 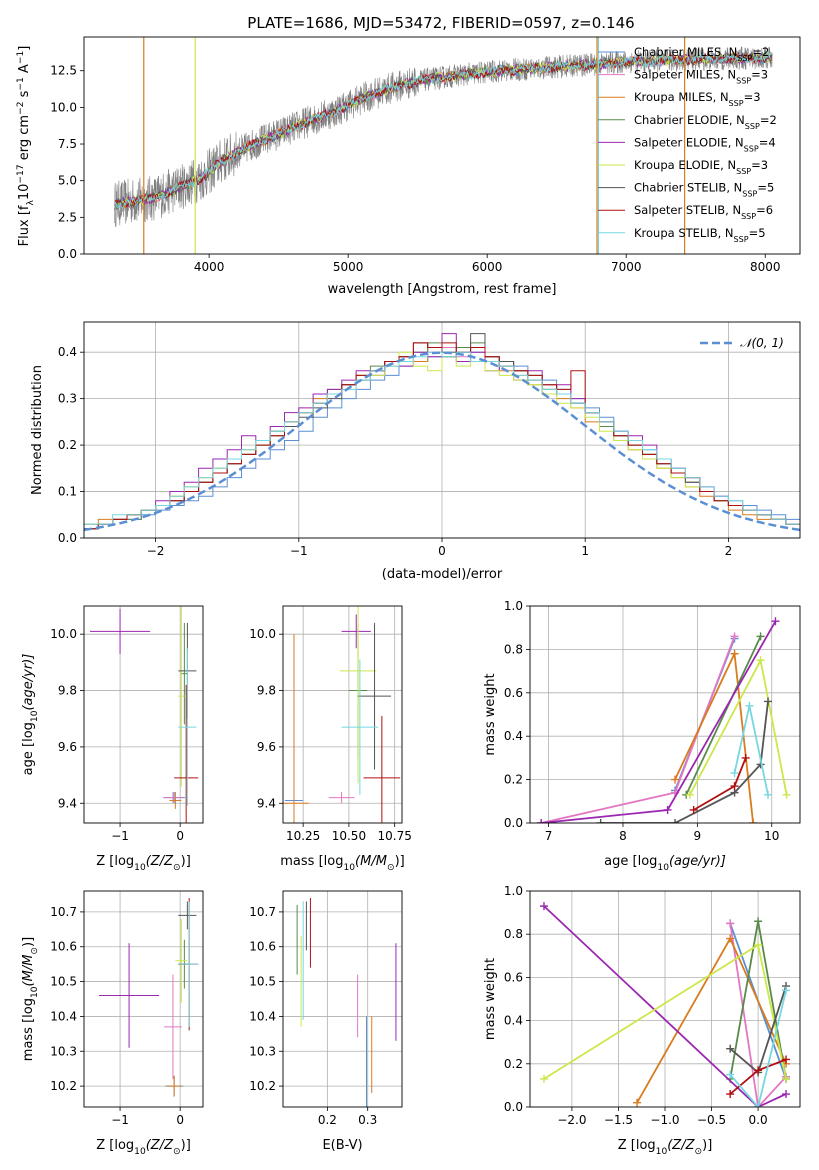 I want to click on y-tick-label: 7.5, so click(x=67, y=144).